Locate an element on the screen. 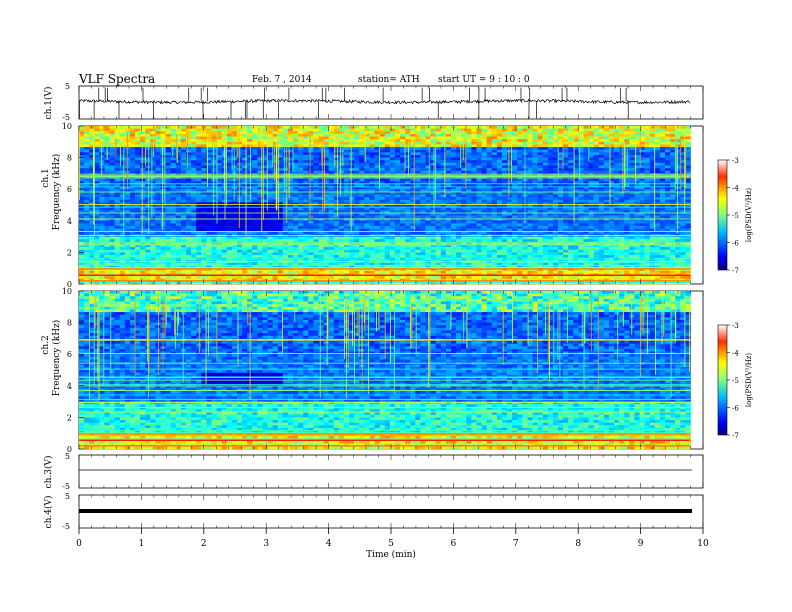  ch1-ytick-bottom: -5 is located at coordinates (66, 117).